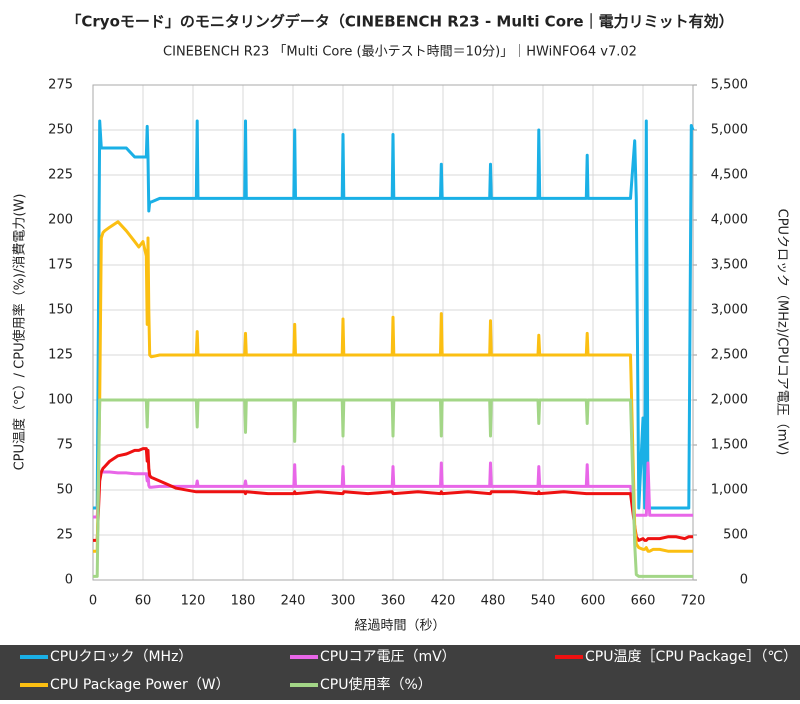 This screenshot has width=800, height=704. I want to click on y2-tick-label: 500, so click(735, 535).